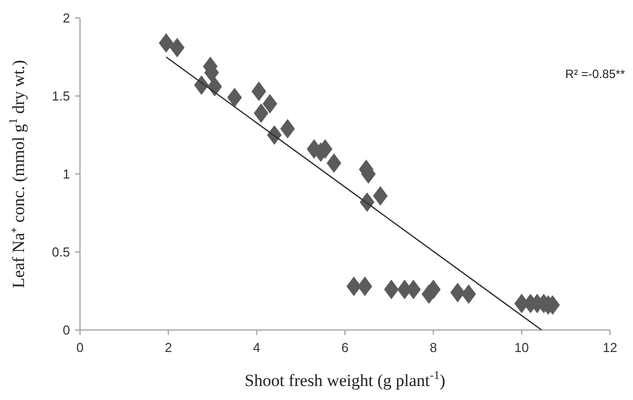 Image resolution: width=633 pixels, height=400 pixels. What do you see at coordinates (66, 174) in the screenshot?
I see `y-tick-label: 1` at bounding box center [66, 174].